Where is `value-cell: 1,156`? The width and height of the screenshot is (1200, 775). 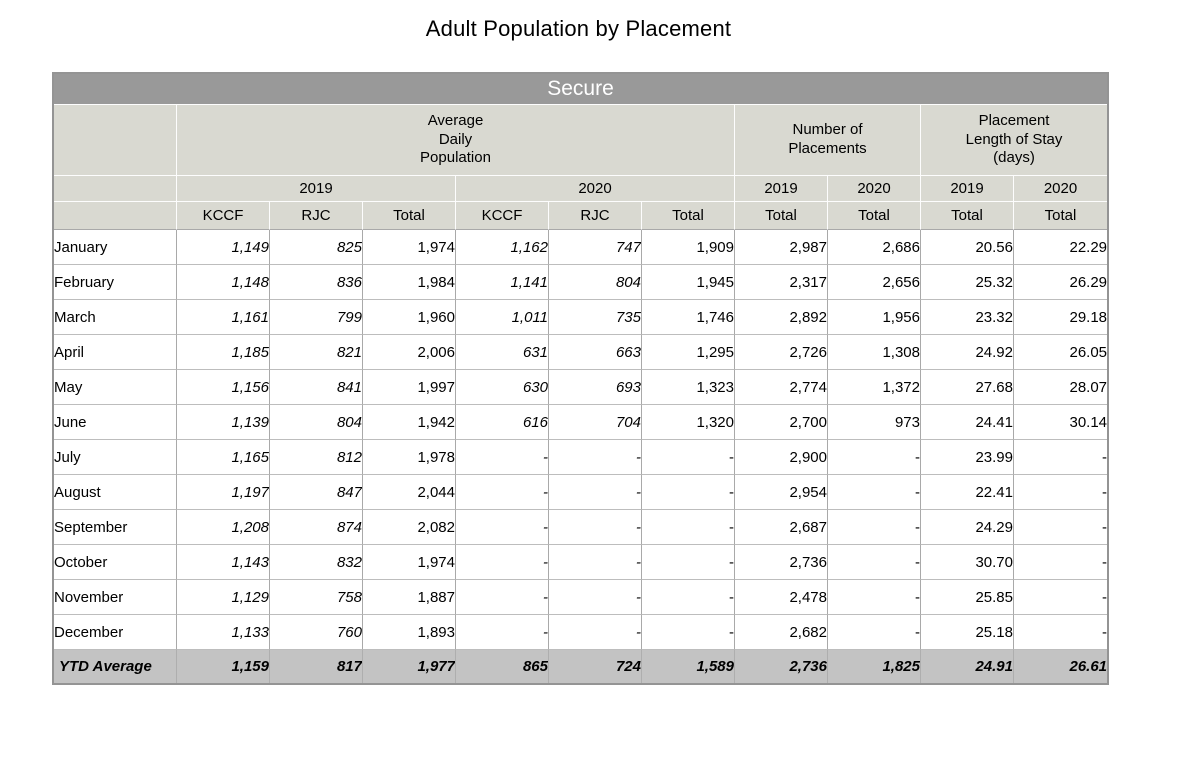 value-cell: 1,156 is located at coordinates (223, 387).